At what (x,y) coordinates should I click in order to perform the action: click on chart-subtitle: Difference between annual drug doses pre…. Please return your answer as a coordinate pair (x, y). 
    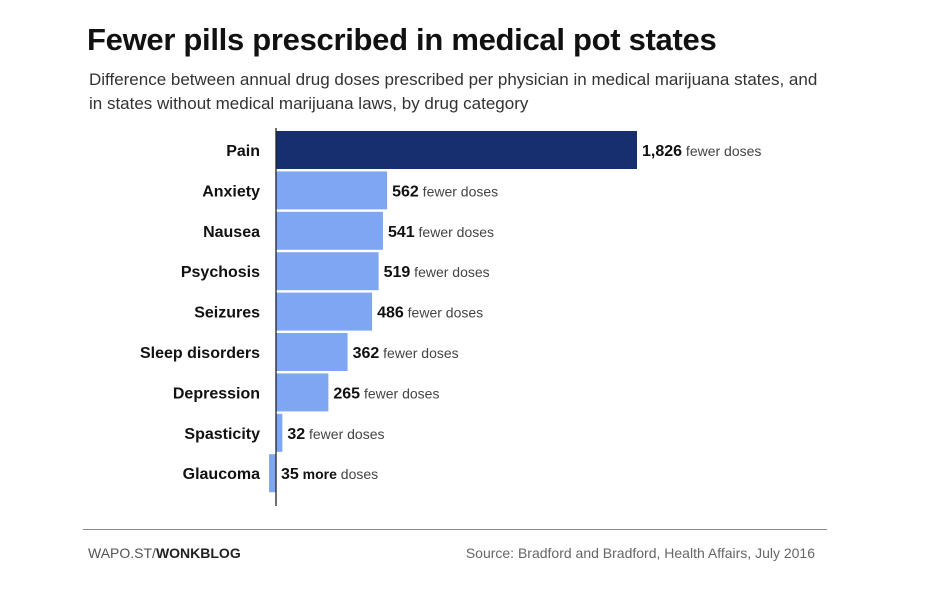
    Looking at the image, I should click on (453, 91).